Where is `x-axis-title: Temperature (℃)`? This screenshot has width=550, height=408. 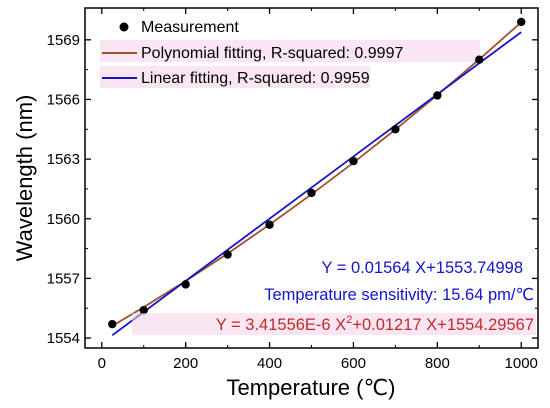 x-axis-title: Temperature (℃) is located at coordinates (311, 387).